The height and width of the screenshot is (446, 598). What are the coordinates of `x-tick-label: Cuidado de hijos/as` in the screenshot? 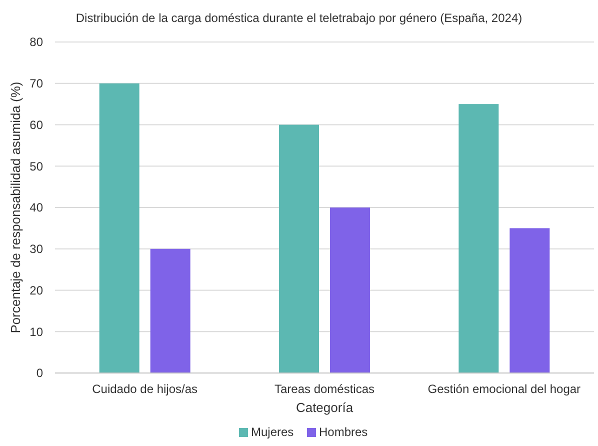 It's located at (145, 389).